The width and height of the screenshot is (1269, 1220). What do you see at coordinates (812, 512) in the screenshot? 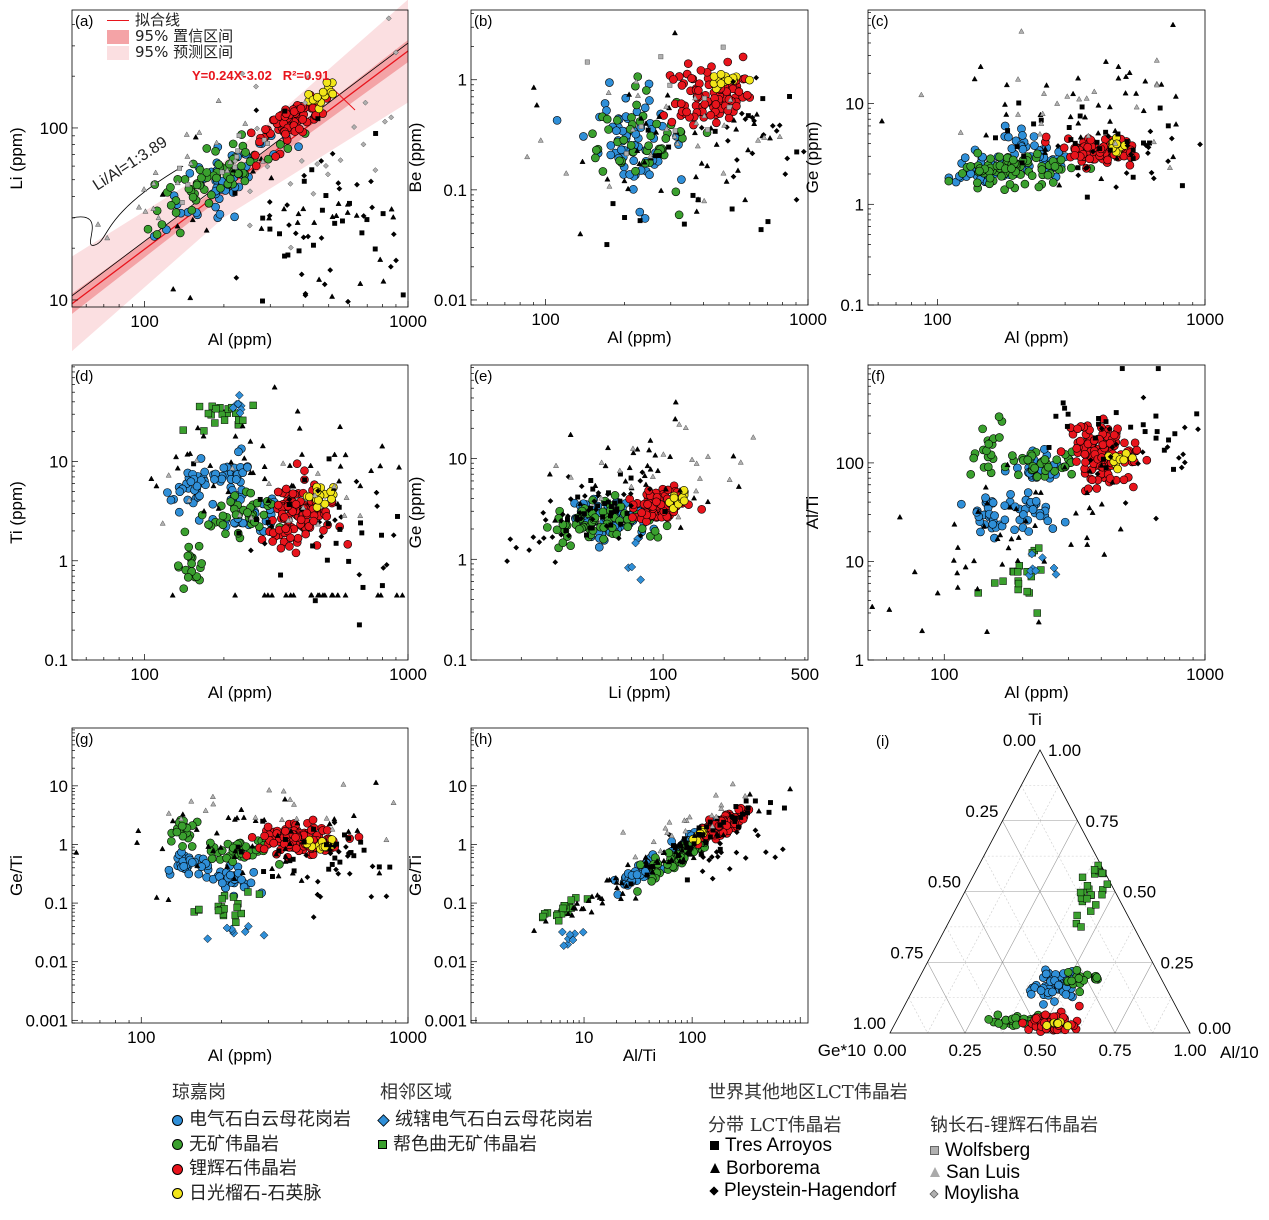
I see `y-axis-label: Al/Ti` at bounding box center [812, 512].